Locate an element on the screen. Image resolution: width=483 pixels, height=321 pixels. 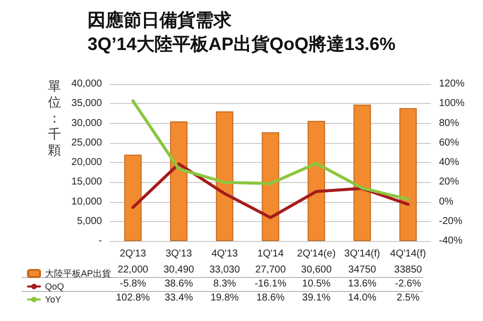
y2-tick-label: 120% is located at coordinates (452, 84).